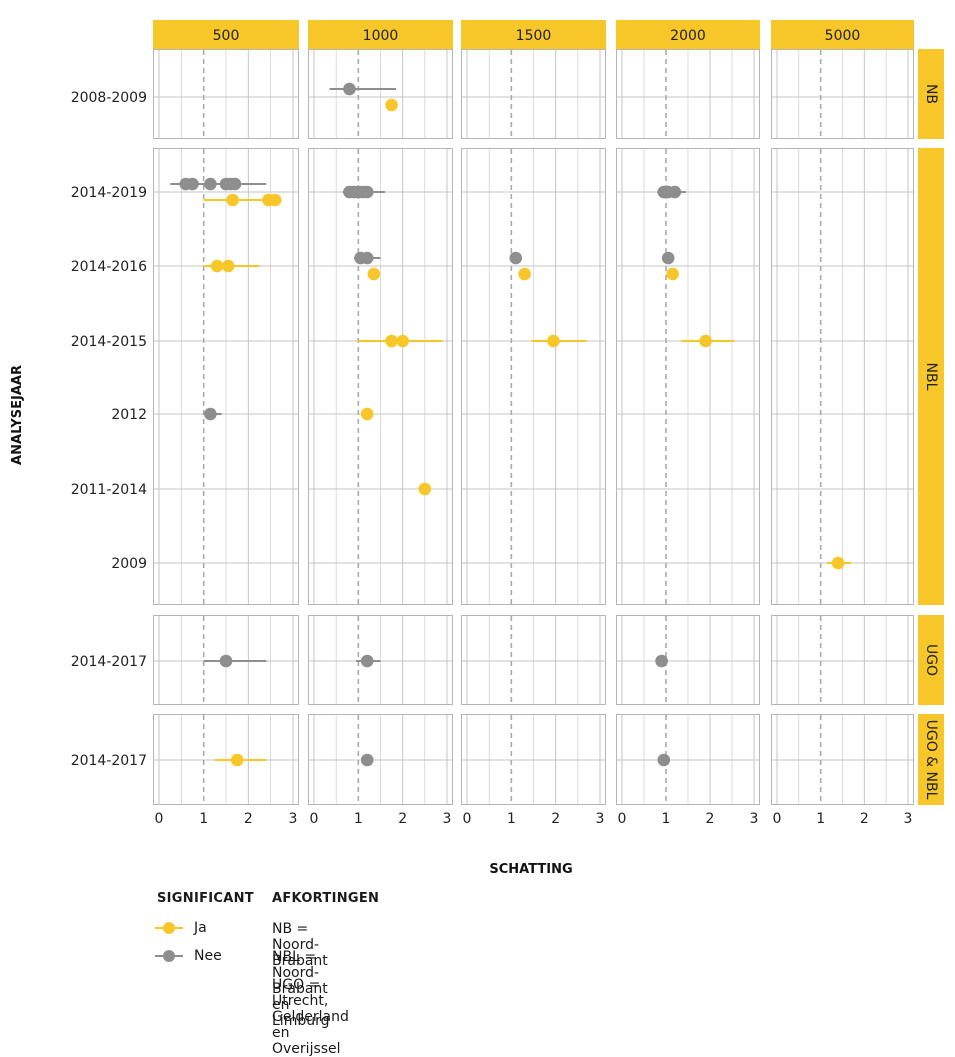 The width and height of the screenshot is (955, 1057). What do you see at coordinates (235, 661) in the screenshot?
I see `series-nee-ugo-500-2014-2017` at bounding box center [235, 661].